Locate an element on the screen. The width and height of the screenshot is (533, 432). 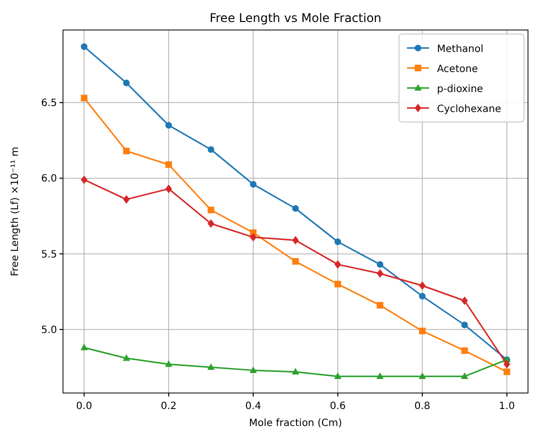
legend-label: Acetone is located at coordinates (457, 69).